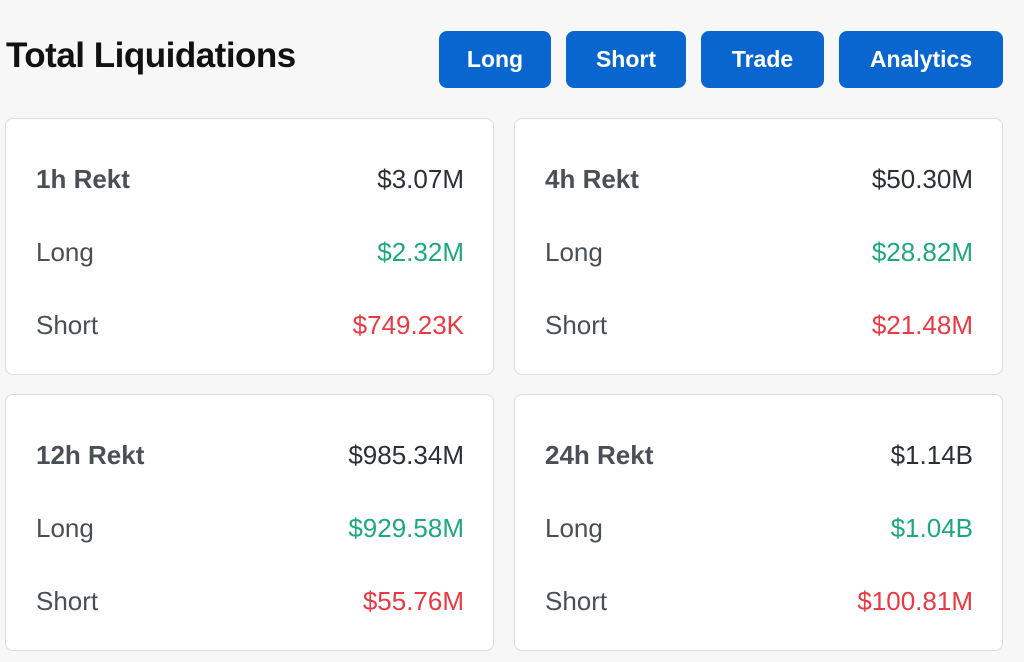  What do you see at coordinates (495, 59) in the screenshot?
I see `long-button: Long` at bounding box center [495, 59].